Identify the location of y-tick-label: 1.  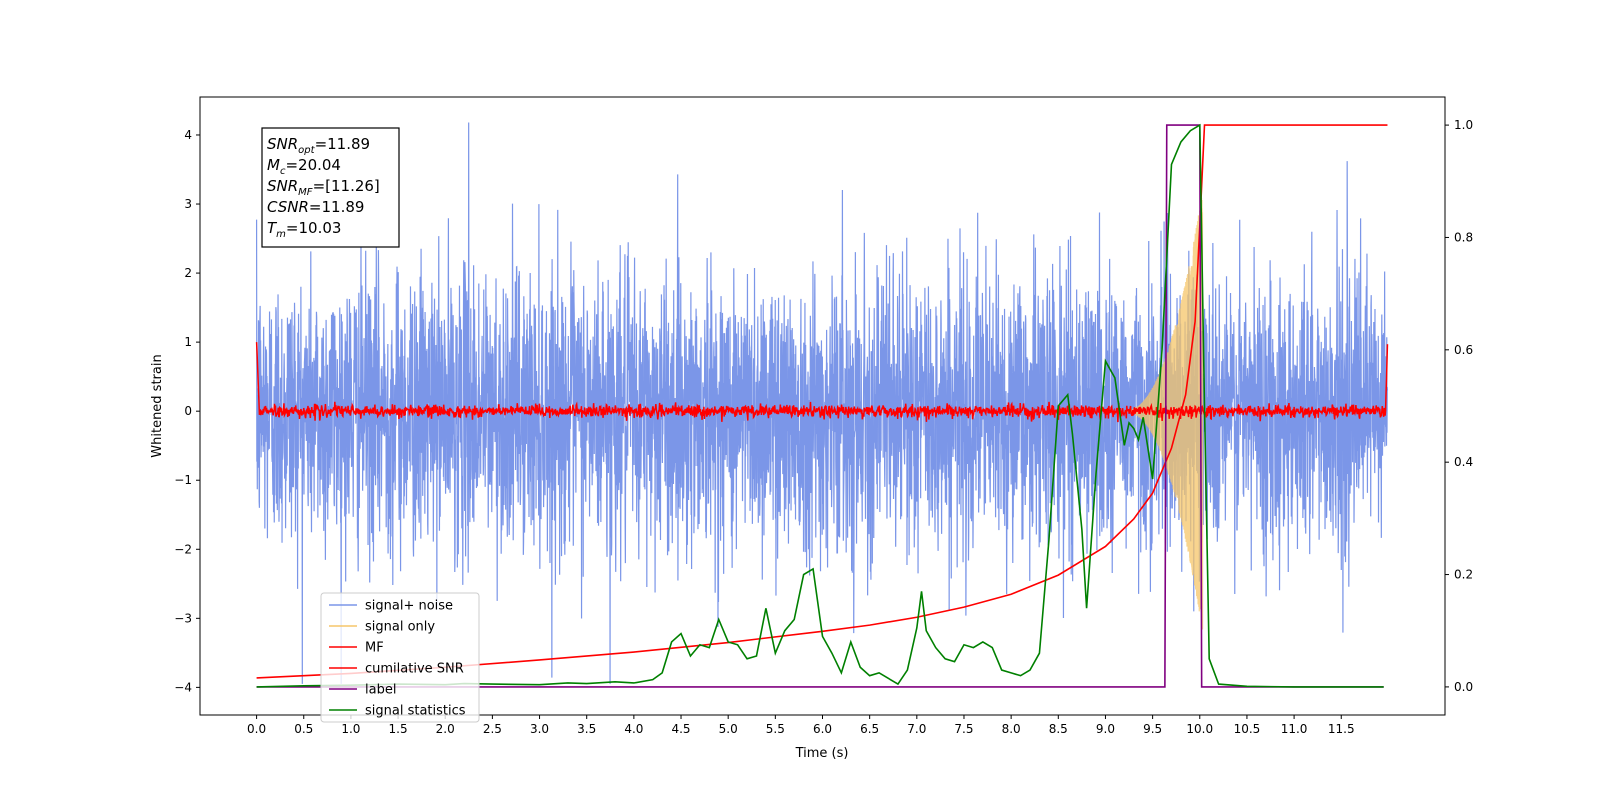
(188, 342).